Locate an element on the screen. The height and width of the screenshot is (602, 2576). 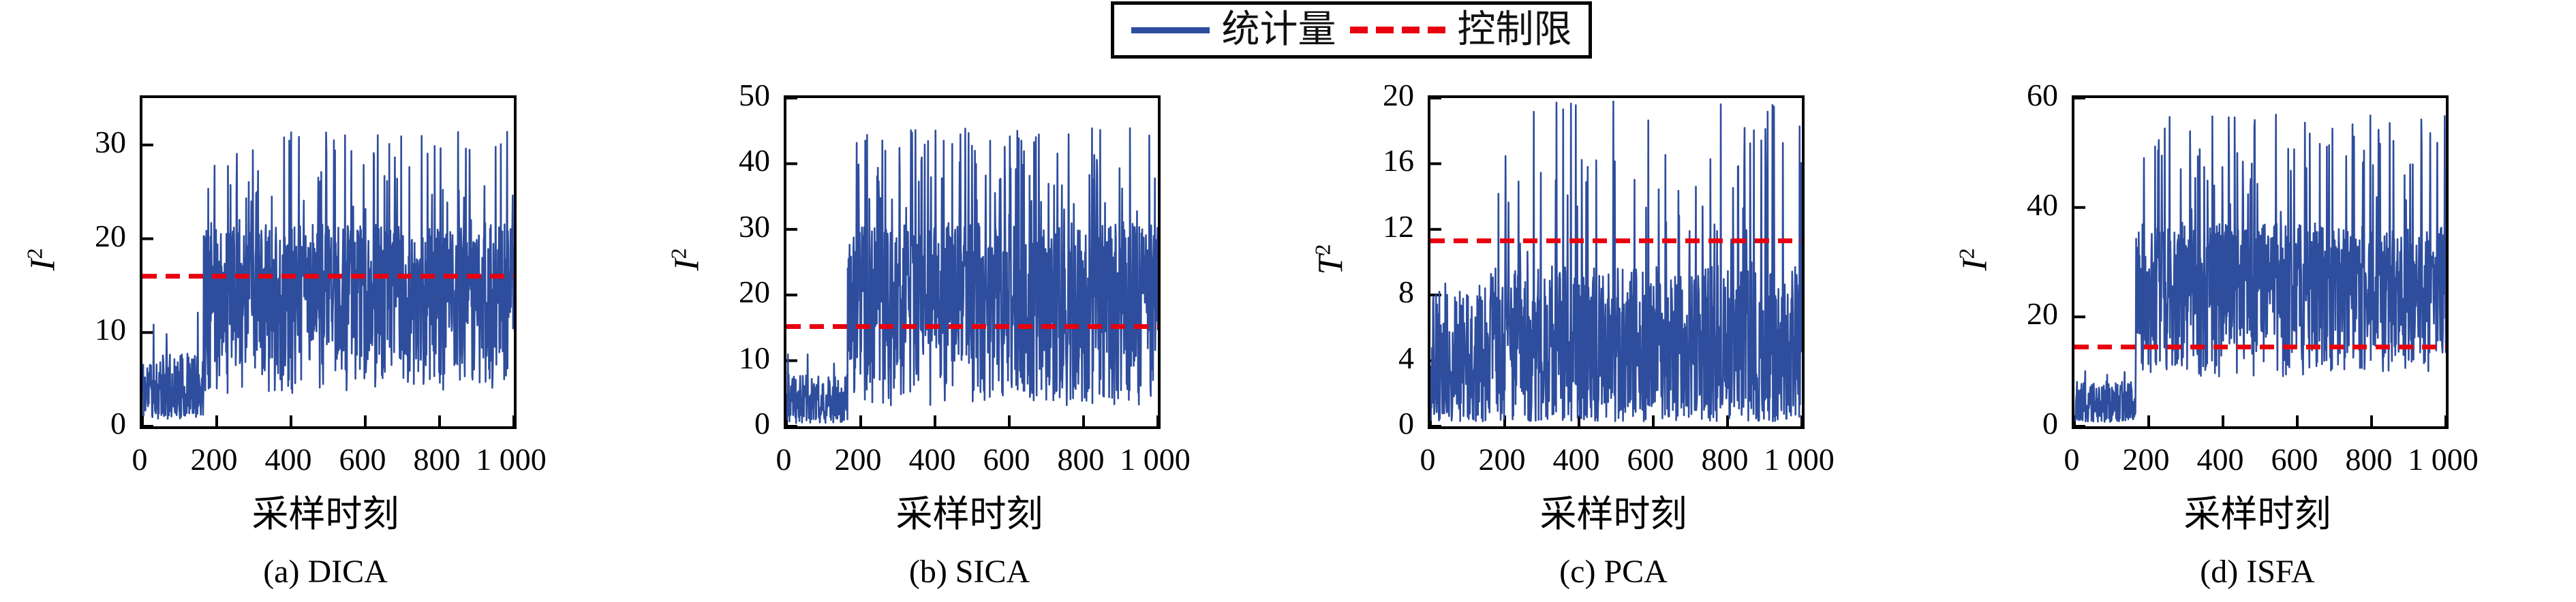
y-tick-label: 50 is located at coordinates (754, 95).